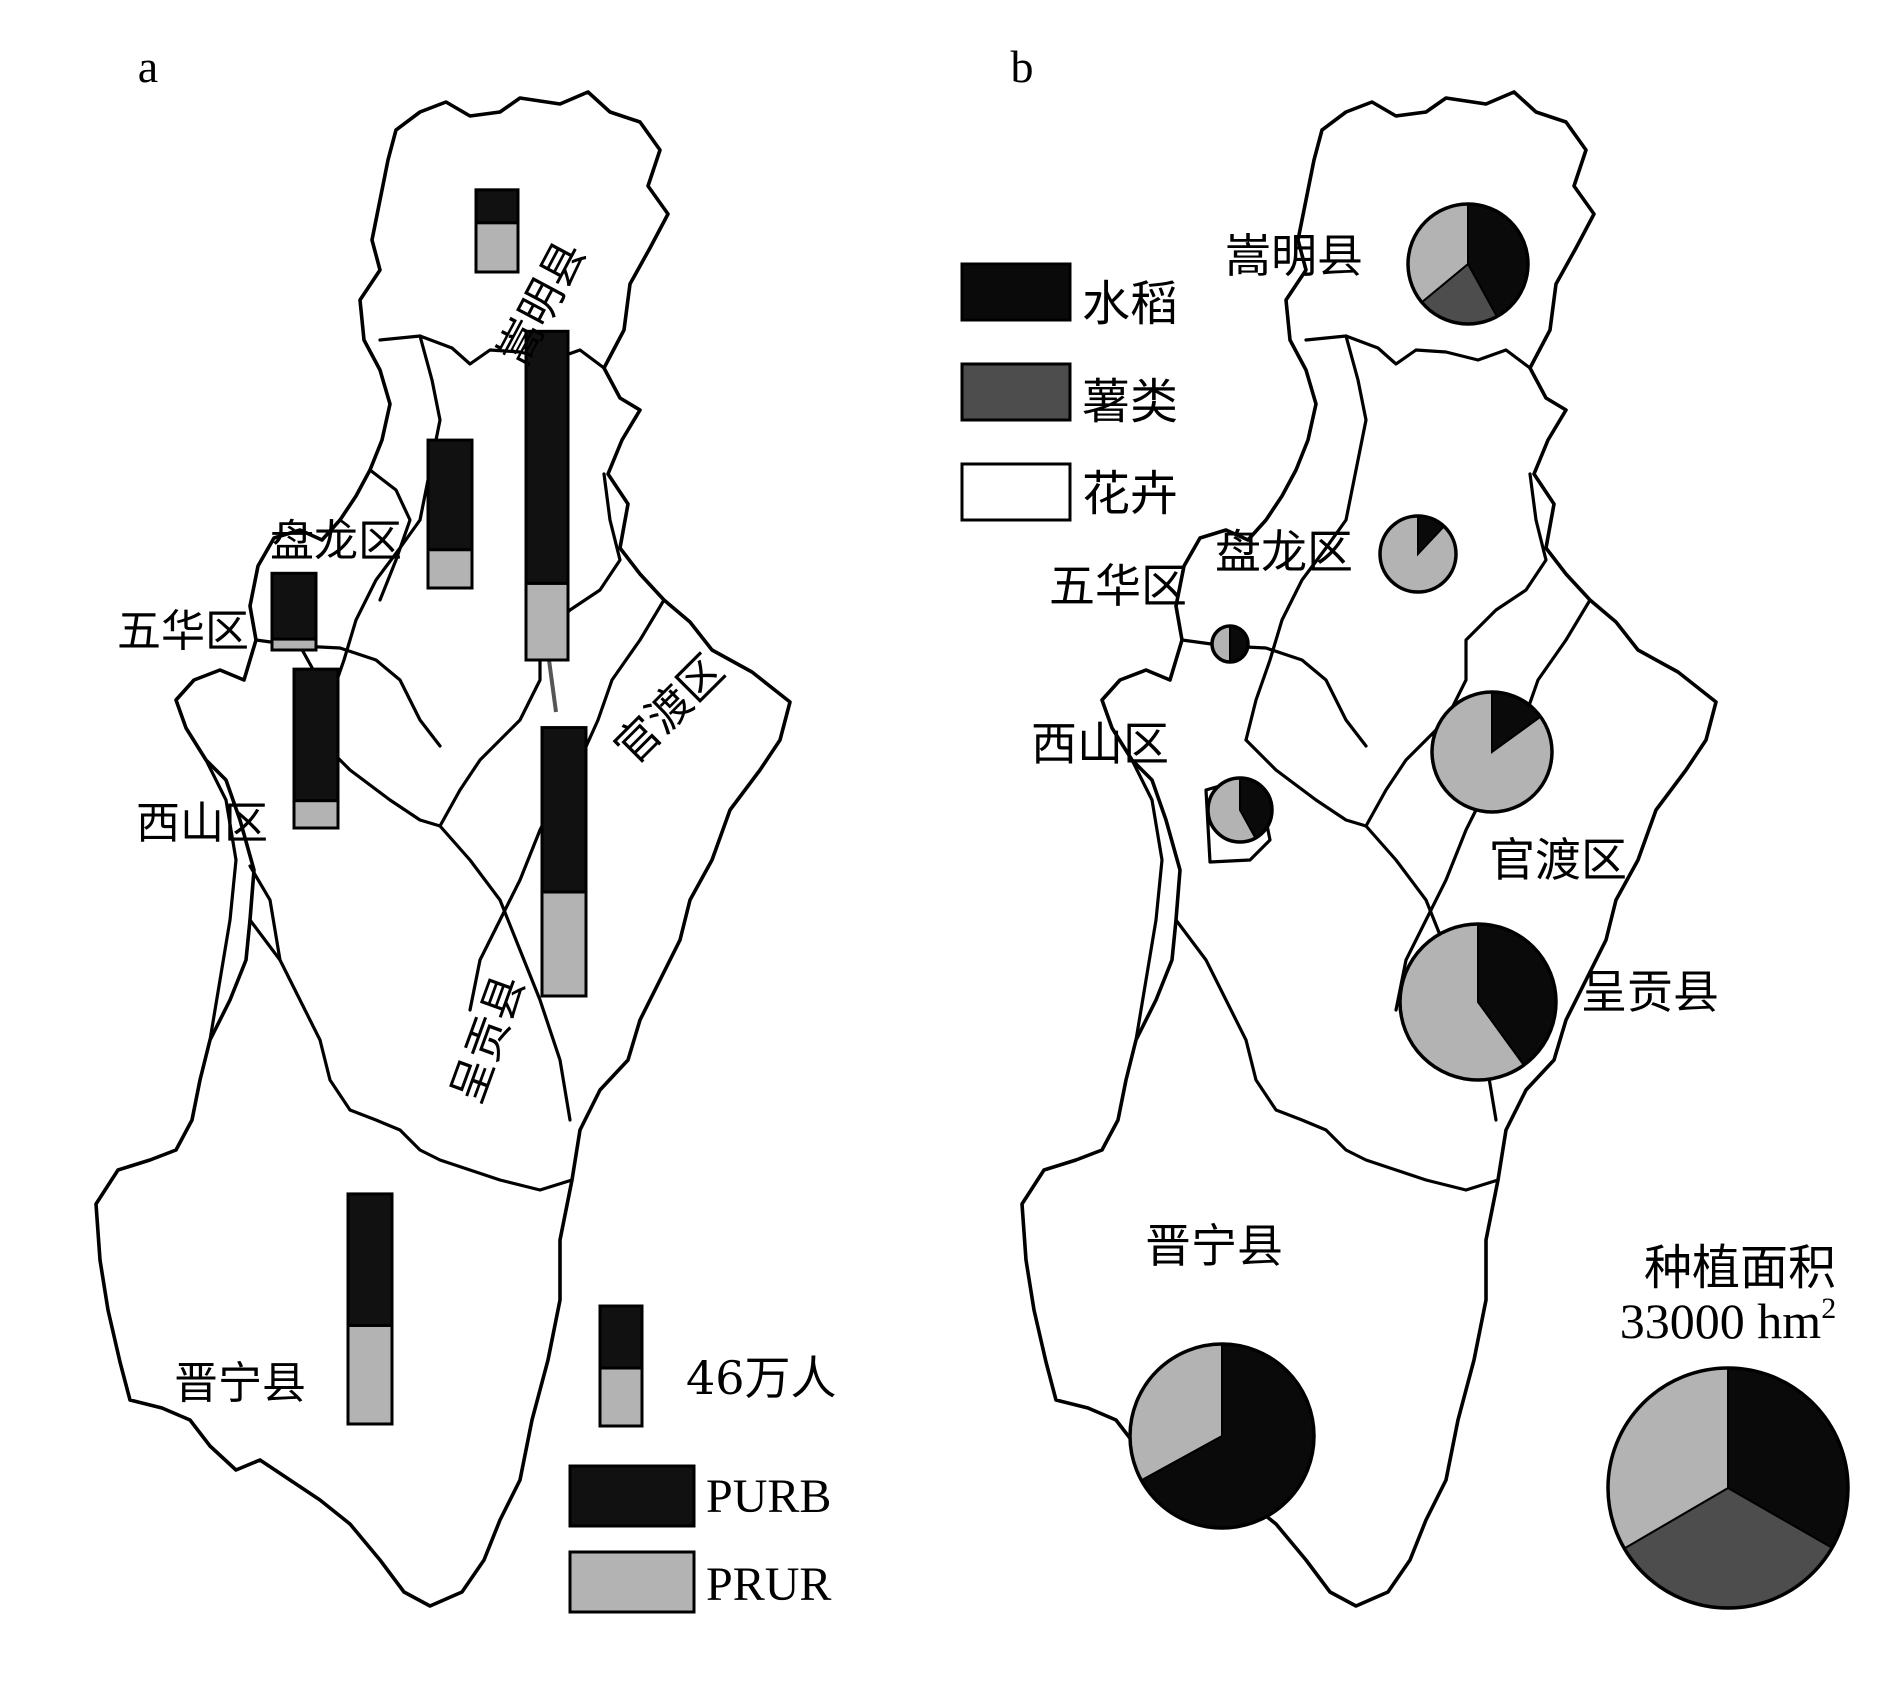 Image resolution: width=1890 pixels, height=1682 pixels. What do you see at coordinates (1828, 1308) in the screenshot?
I see `size-legend-superscript: 2` at bounding box center [1828, 1308].